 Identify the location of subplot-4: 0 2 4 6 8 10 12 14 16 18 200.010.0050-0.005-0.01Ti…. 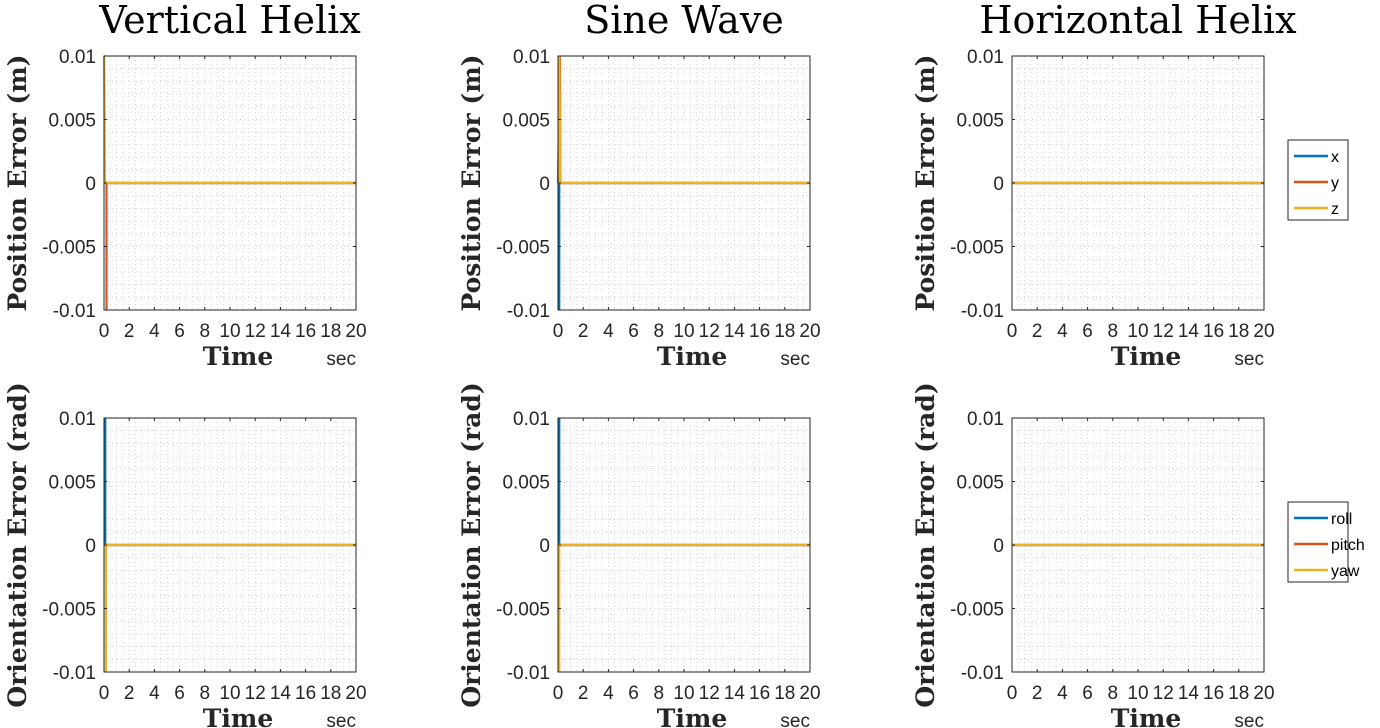
(185, 555).